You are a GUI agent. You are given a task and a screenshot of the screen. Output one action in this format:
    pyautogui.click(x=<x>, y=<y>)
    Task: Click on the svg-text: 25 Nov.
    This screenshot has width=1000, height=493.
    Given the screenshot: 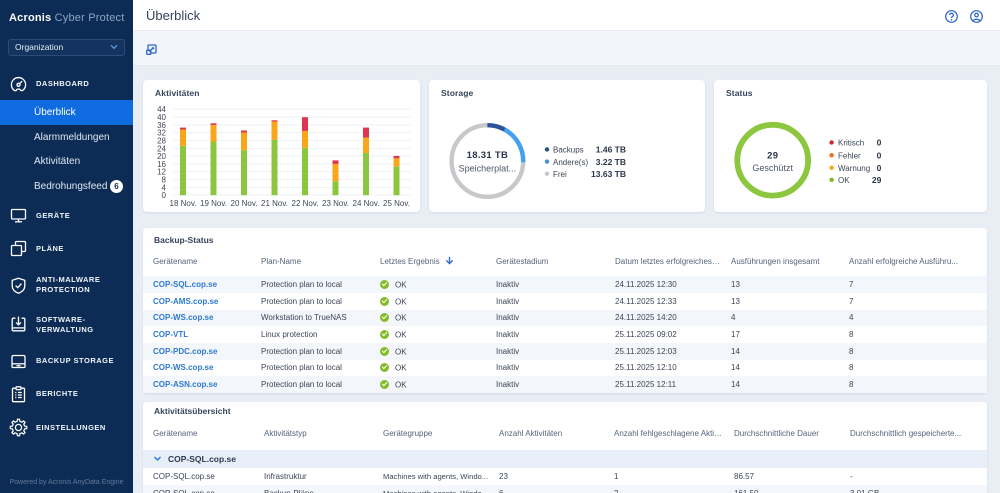 What is the action you would take?
    pyautogui.click(x=396, y=203)
    